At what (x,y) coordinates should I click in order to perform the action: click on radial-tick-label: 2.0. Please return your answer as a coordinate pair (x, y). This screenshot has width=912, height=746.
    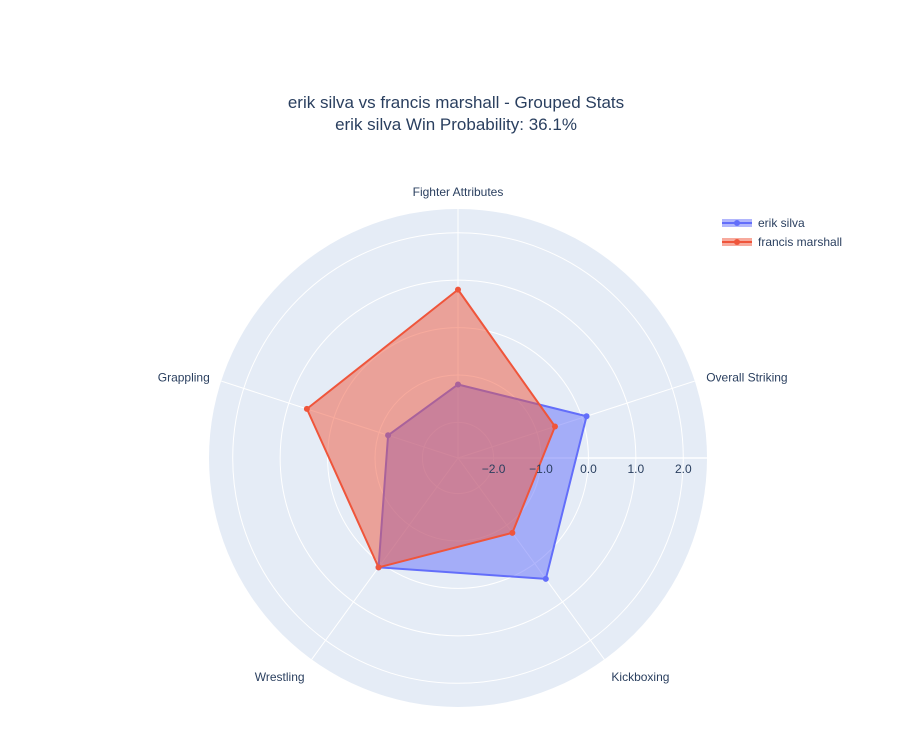
    Looking at the image, I should click on (683, 469).